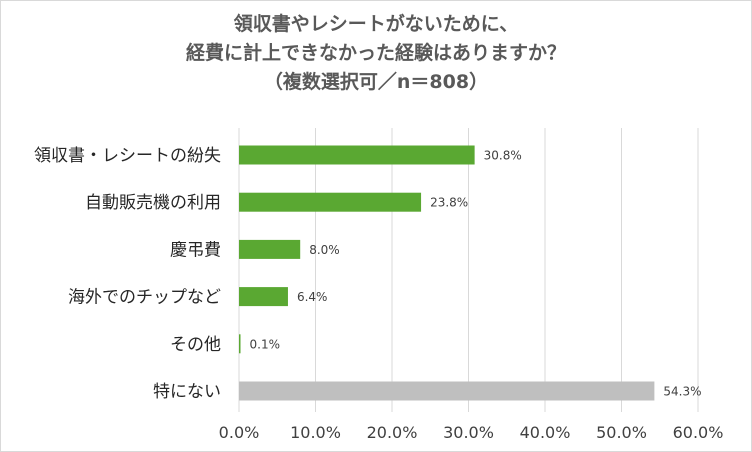  What do you see at coordinates (376, 82) in the screenshot?
I see `chart-title-line-3: （複数選択可／n＝808）` at bounding box center [376, 82].